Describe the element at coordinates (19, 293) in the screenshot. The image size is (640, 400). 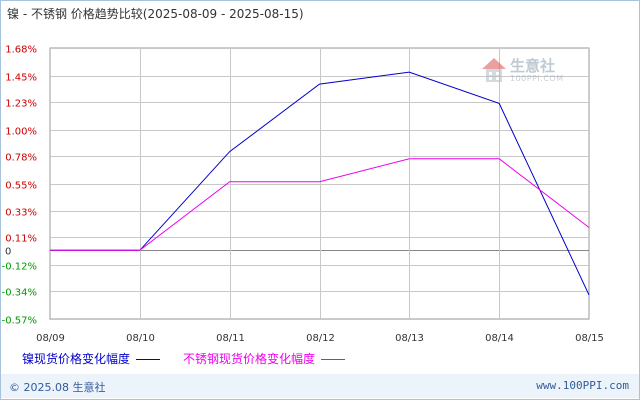
I see `y-tick-label: -0.34%` at that location.